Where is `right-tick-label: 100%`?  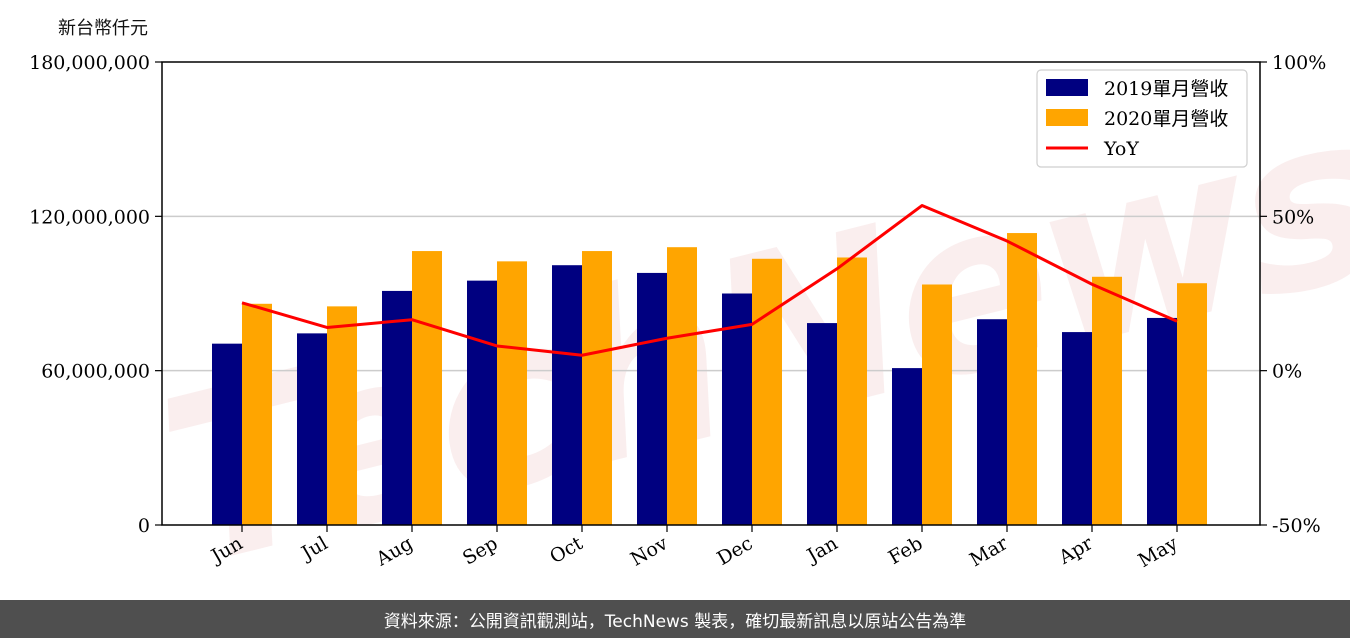
right-tick-label: 100% is located at coordinates (1299, 63).